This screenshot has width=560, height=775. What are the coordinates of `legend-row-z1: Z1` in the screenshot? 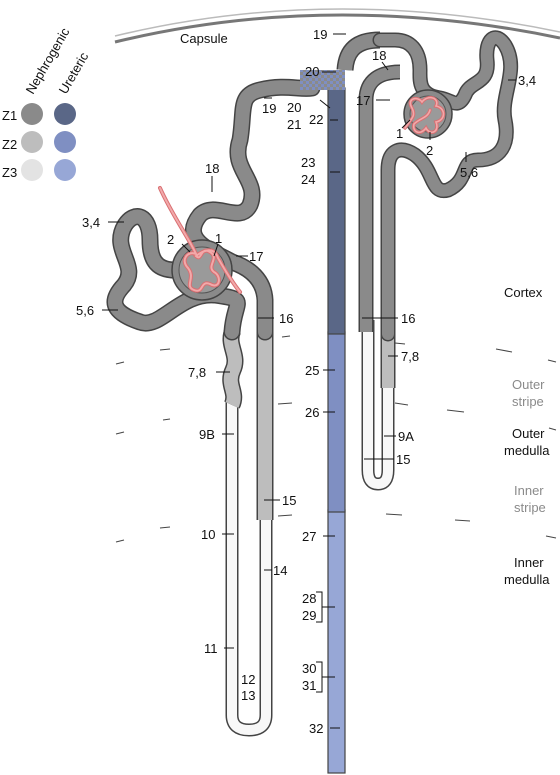 It's located at (9, 115).